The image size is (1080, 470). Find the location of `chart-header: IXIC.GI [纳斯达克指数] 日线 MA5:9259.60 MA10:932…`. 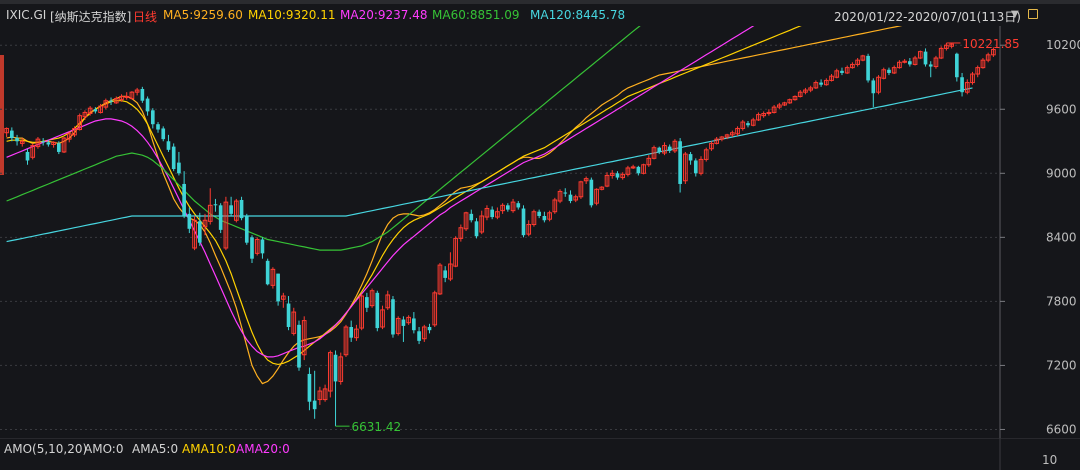

chart-header: IXIC.GI [纳斯达克指数] 日线 MA5:9259.60 MA10:932… is located at coordinates (540, 15).